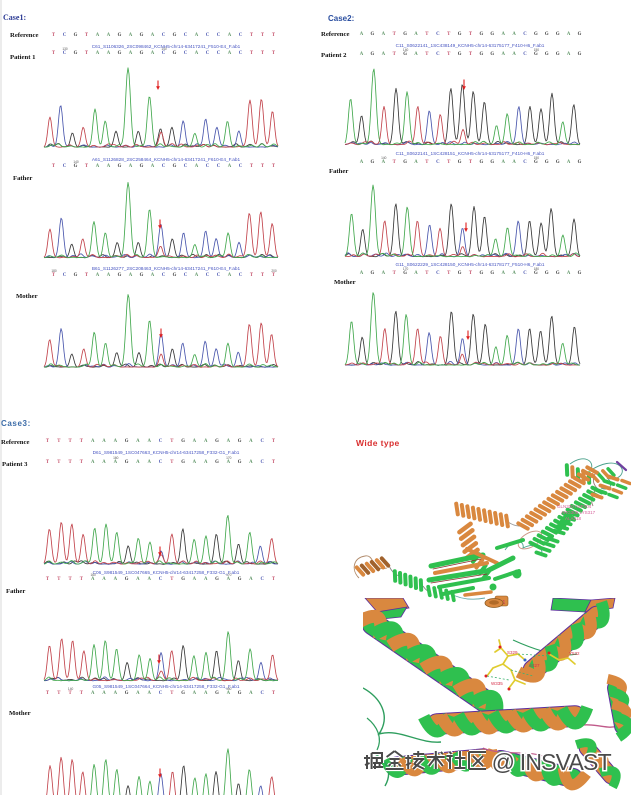 Image resolution: width=631 pixels, height=795 pixels. What do you see at coordinates (574, 653) in the screenshot?
I see `svg-text: Y532` at bounding box center [574, 653].